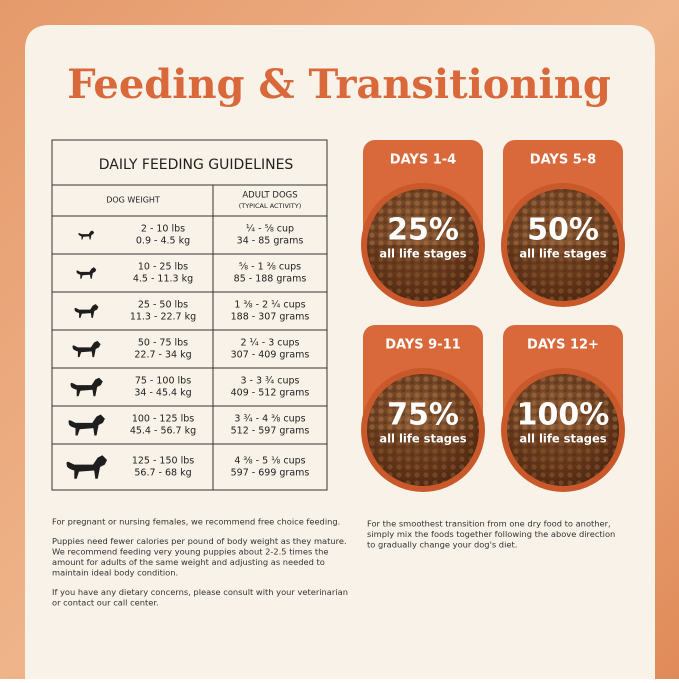 This screenshot has width=679, height=683. I want to click on weight-lbs: 125 - 150 lbs, so click(163, 461).